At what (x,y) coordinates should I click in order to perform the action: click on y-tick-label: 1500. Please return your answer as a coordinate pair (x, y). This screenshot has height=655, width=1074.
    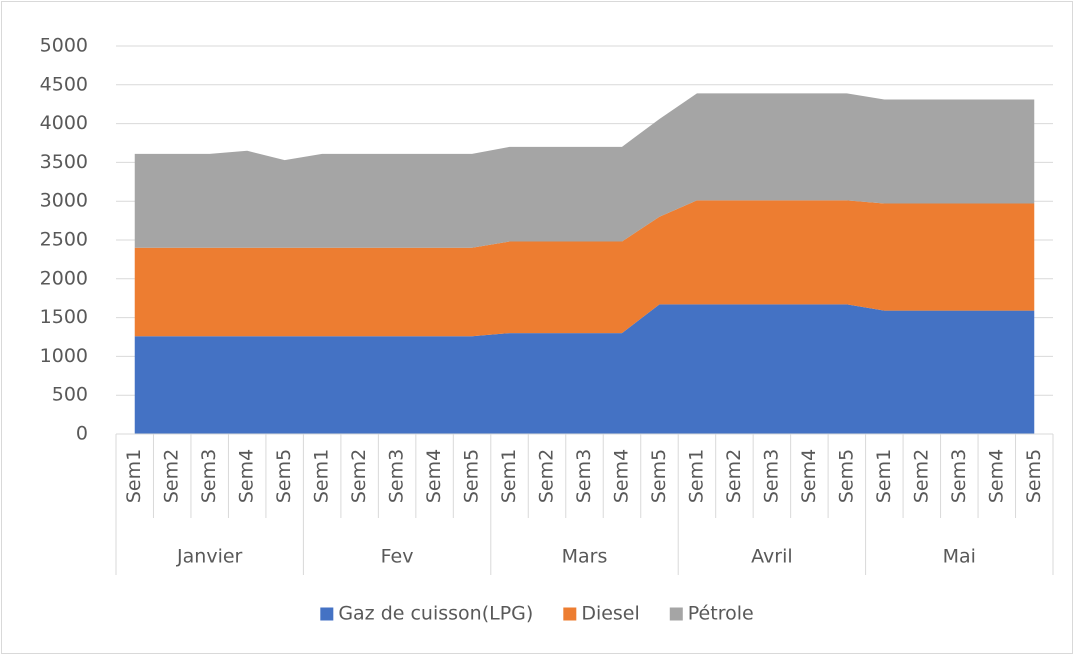
    Looking at the image, I should click on (64, 317).